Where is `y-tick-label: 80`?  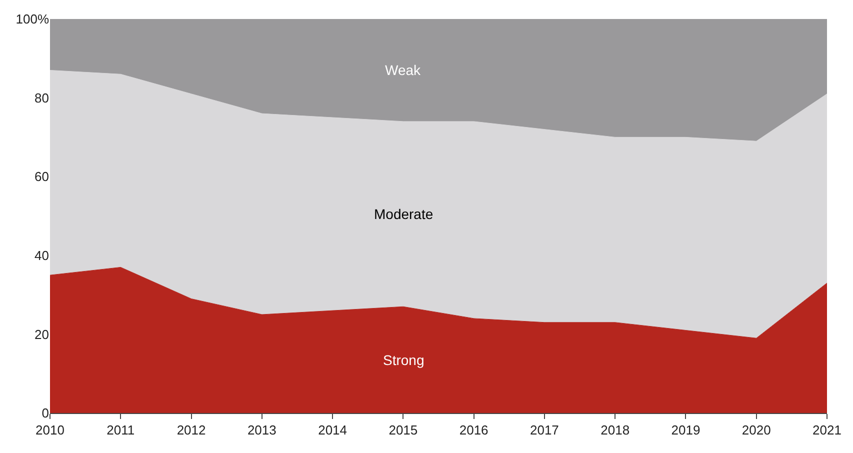
y-tick-label: 80 is located at coordinates (41, 98).